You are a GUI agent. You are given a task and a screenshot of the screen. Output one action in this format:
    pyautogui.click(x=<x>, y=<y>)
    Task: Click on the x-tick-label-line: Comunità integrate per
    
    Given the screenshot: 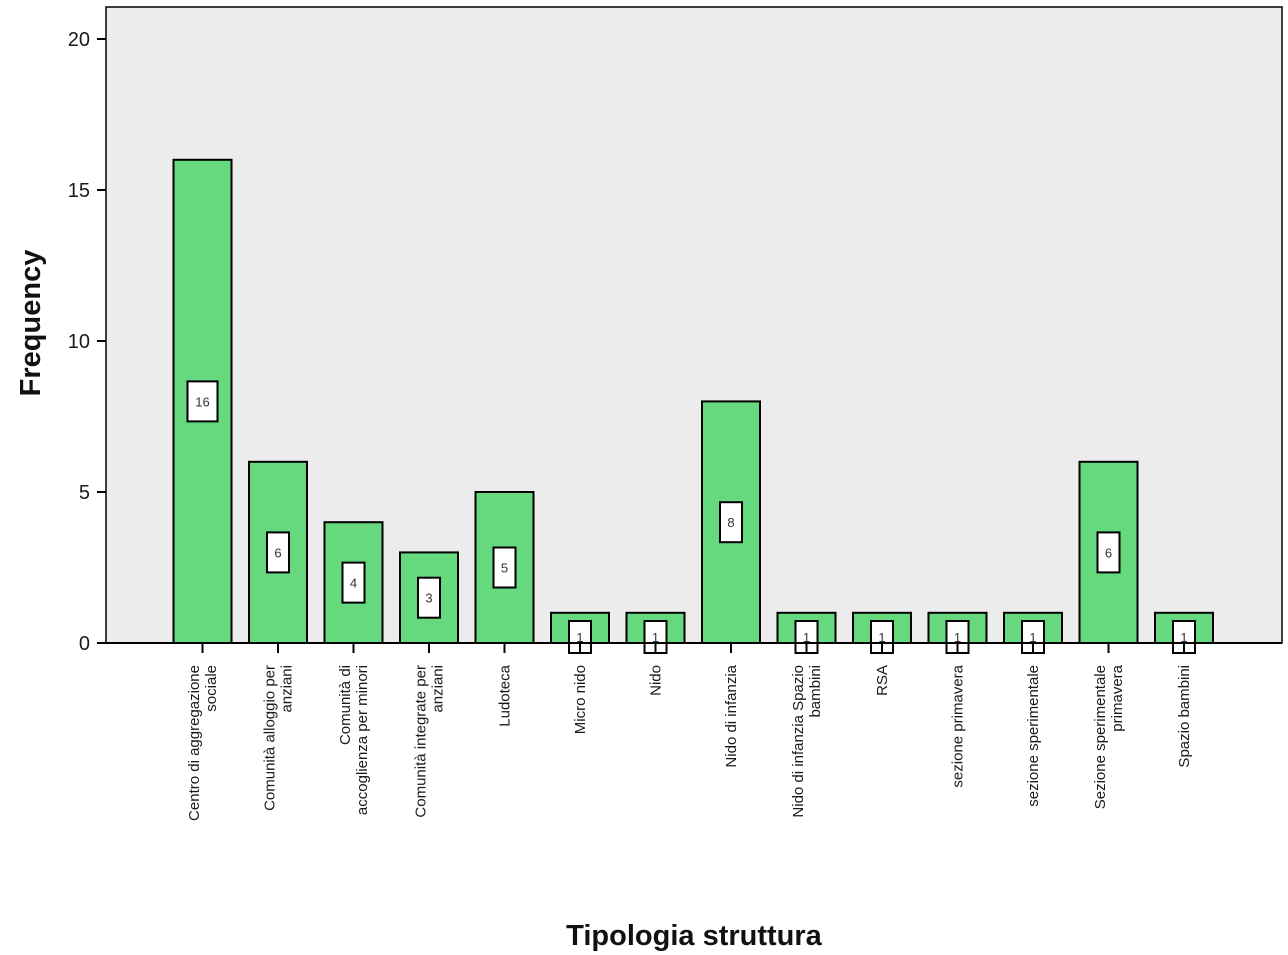 What is the action you would take?
    pyautogui.click(x=421, y=741)
    